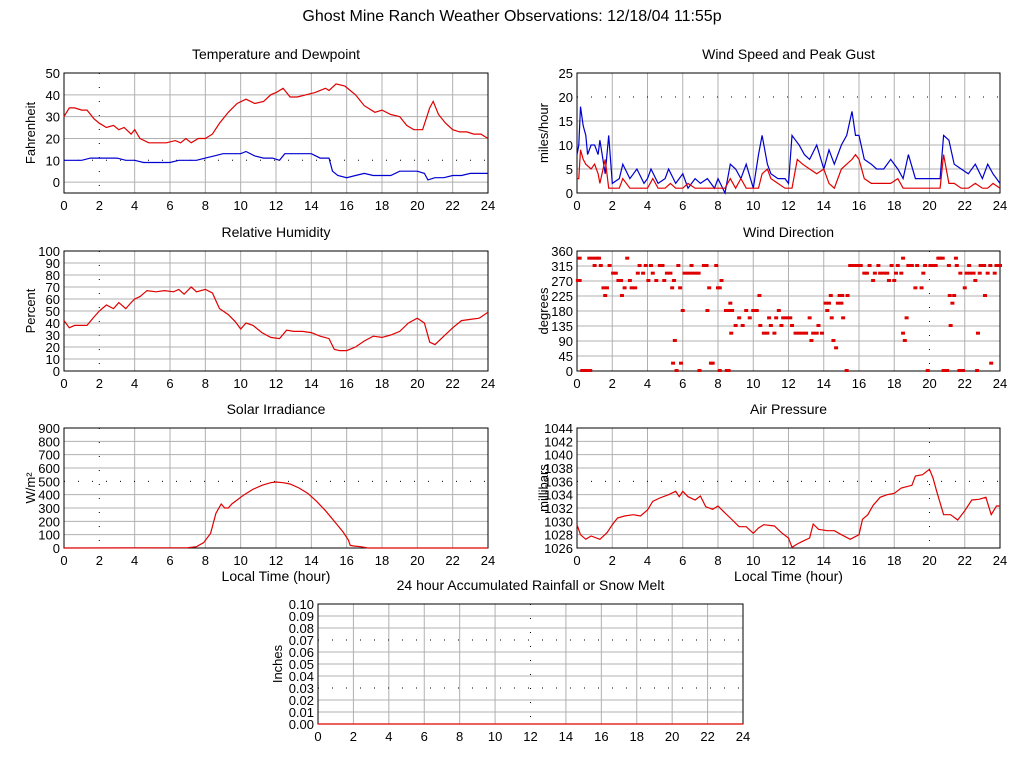 The height and width of the screenshot is (768, 1024). What do you see at coordinates (53, 95) in the screenshot?
I see `y-tick-label: 40` at bounding box center [53, 95].